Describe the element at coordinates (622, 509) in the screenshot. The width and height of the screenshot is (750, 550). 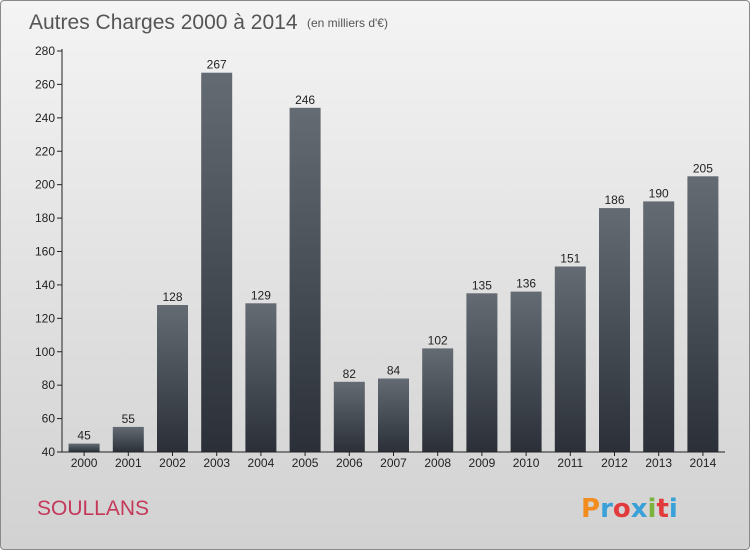
I see `brand-letter: o` at that location.